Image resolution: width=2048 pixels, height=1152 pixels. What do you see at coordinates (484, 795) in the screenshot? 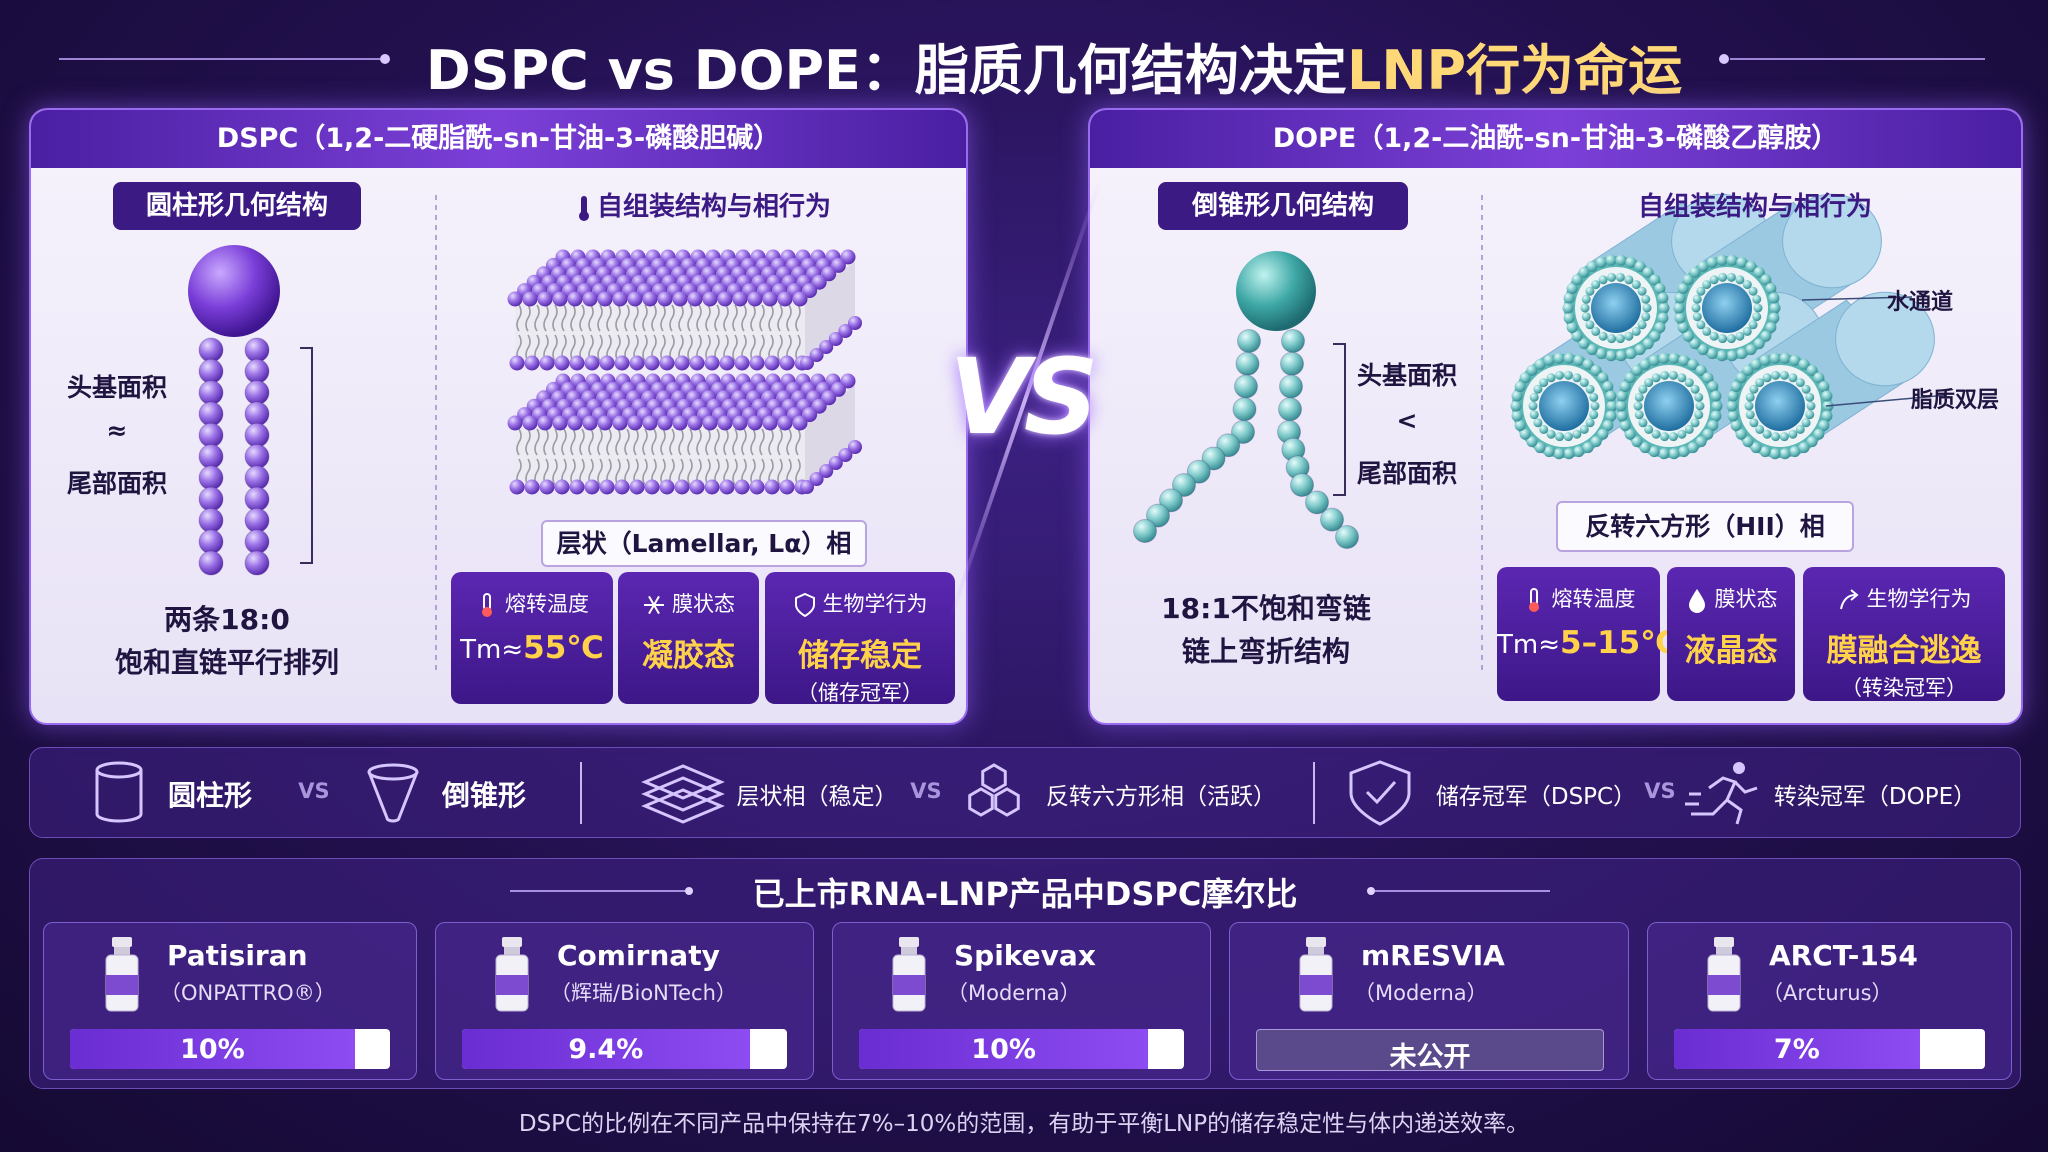
I see `comparison-right: 倒锥形` at bounding box center [484, 795].